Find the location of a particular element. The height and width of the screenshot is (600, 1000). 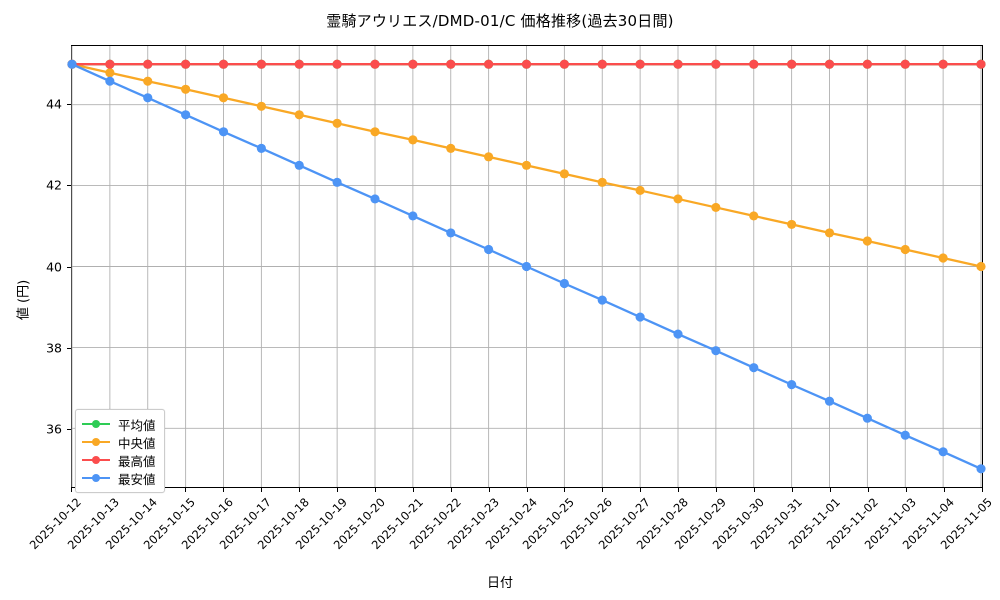

legend-item-1: 平均値 is located at coordinates (119, 424).